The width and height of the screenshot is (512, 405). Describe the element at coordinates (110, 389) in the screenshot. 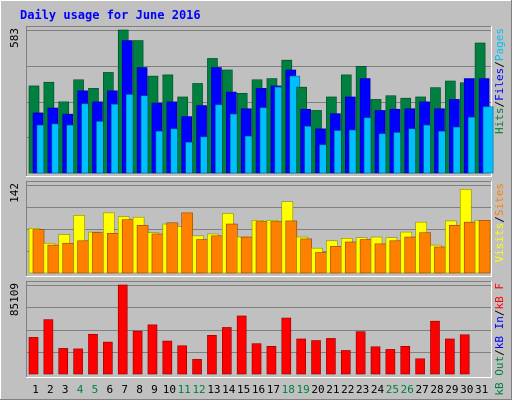

I see `day-label-6: 6` at that location.